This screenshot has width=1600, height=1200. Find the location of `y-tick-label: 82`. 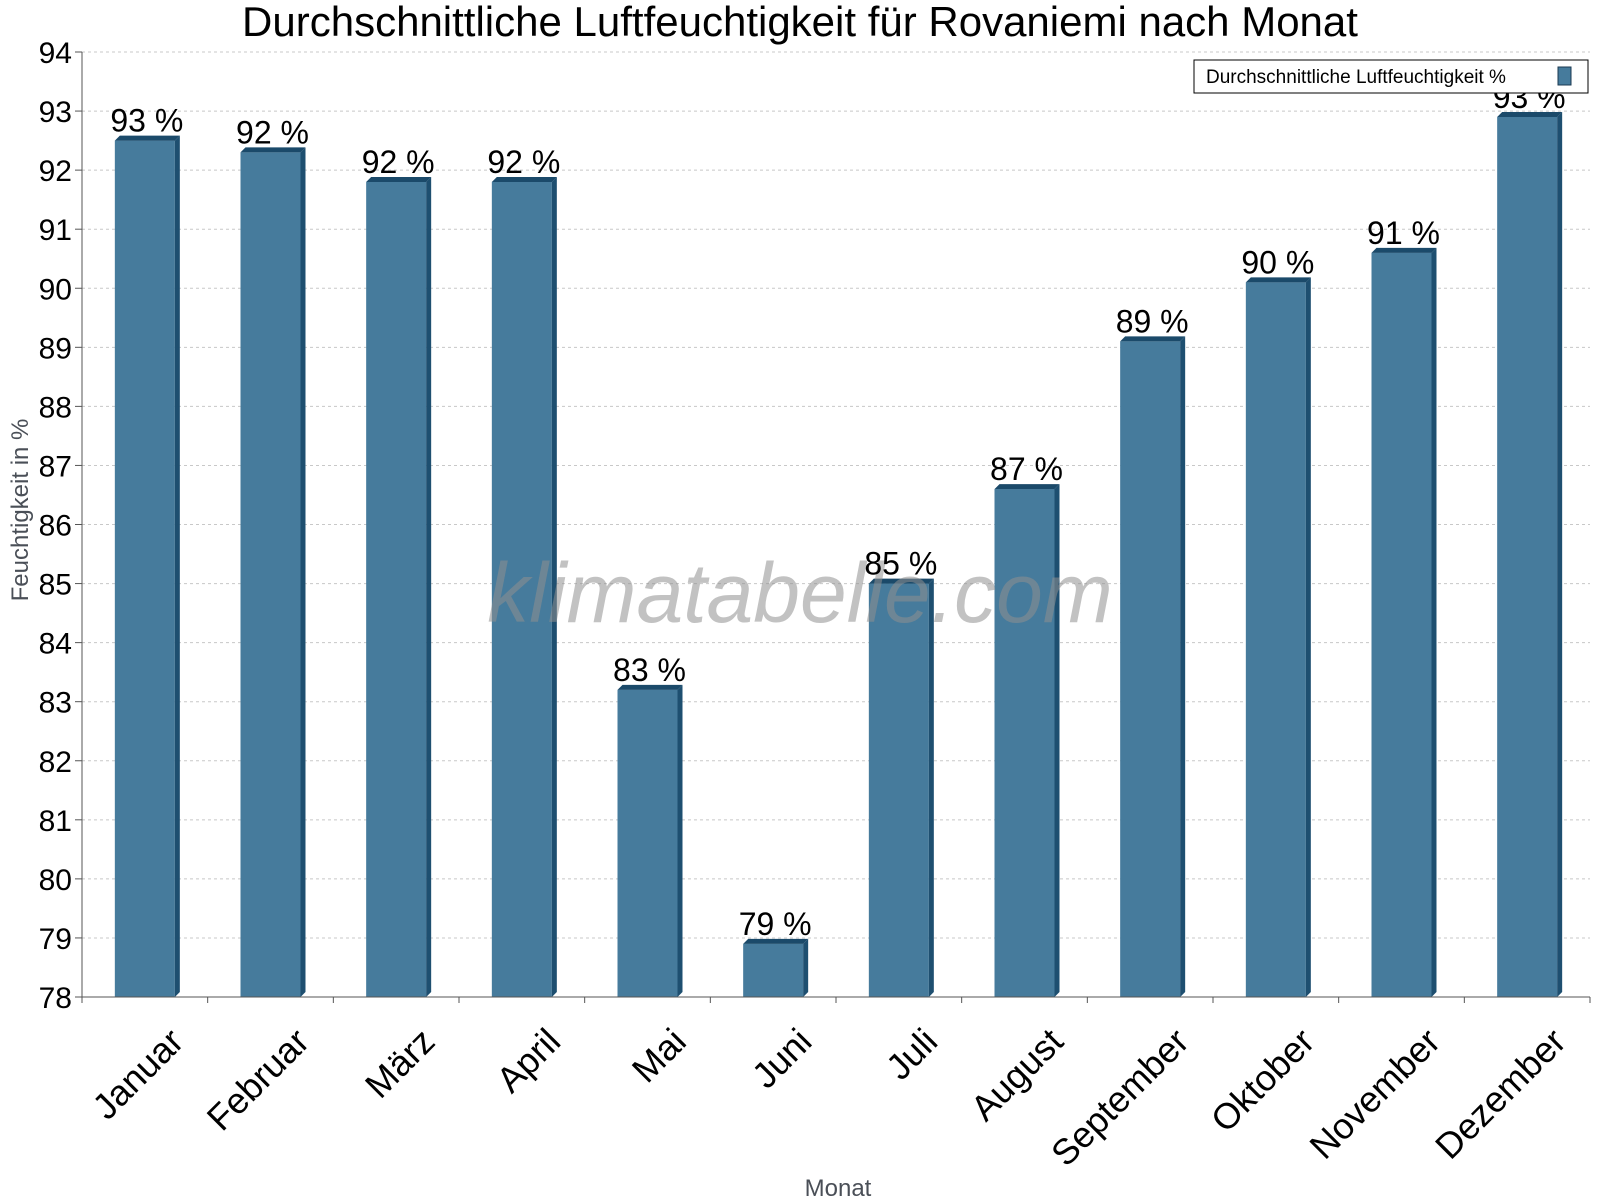

y-tick-label: 82 is located at coordinates (55, 762).